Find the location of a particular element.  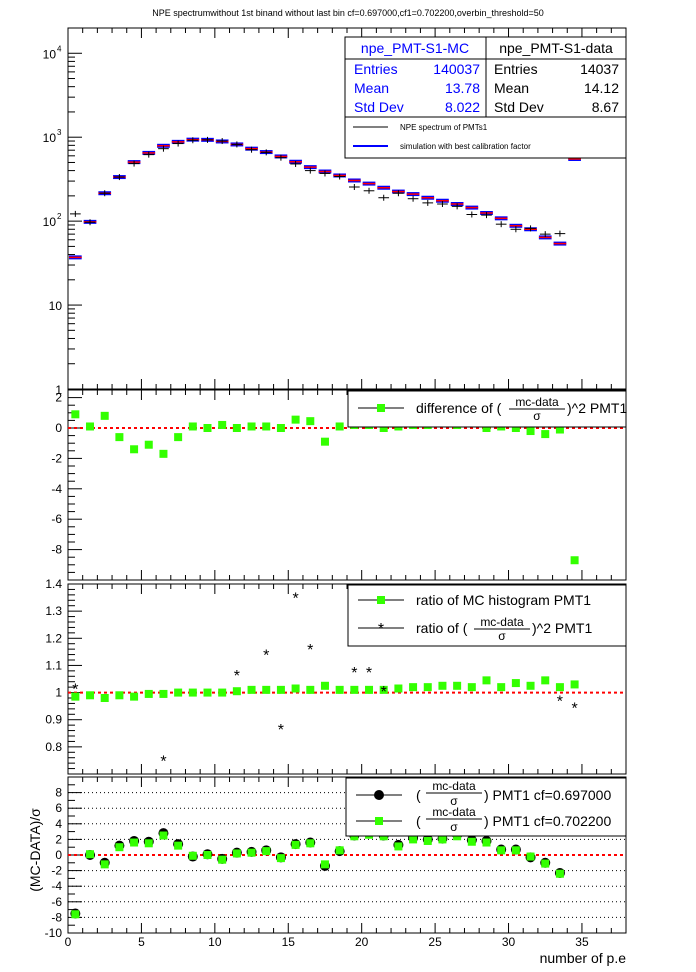

stats-data-frame is located at coordinates (556, 77).